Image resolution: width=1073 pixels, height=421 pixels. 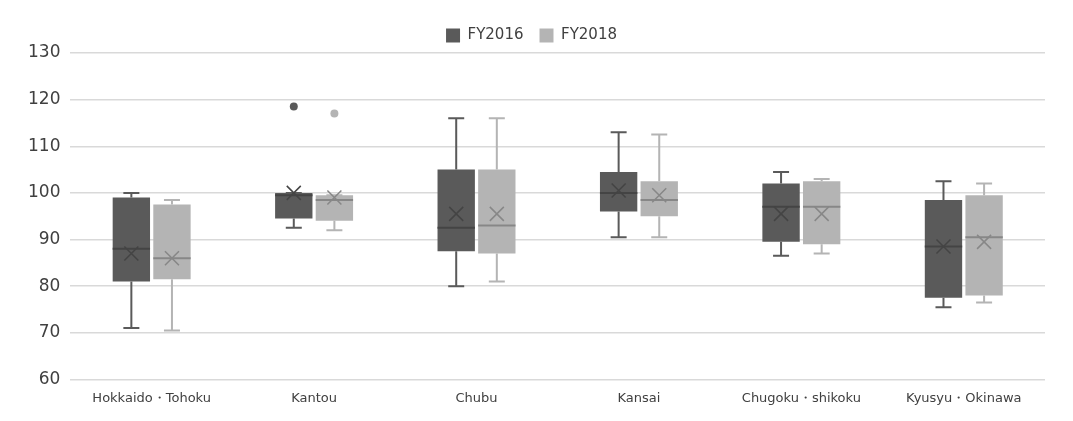 What do you see at coordinates (49, 284) in the screenshot?
I see `y-tick-label: 80` at bounding box center [49, 284].